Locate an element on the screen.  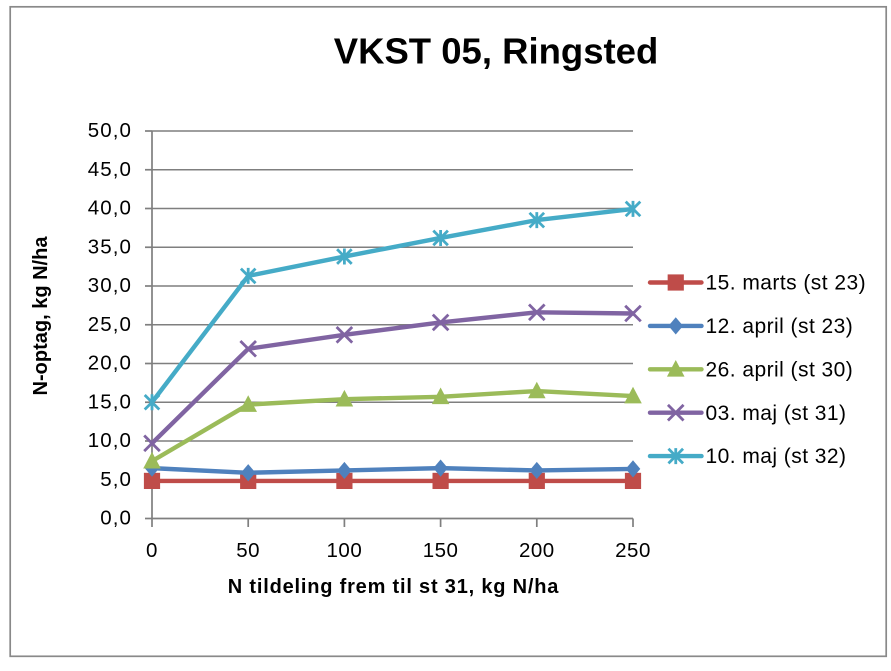
svg-text: 30,0 is located at coordinates (110, 285).